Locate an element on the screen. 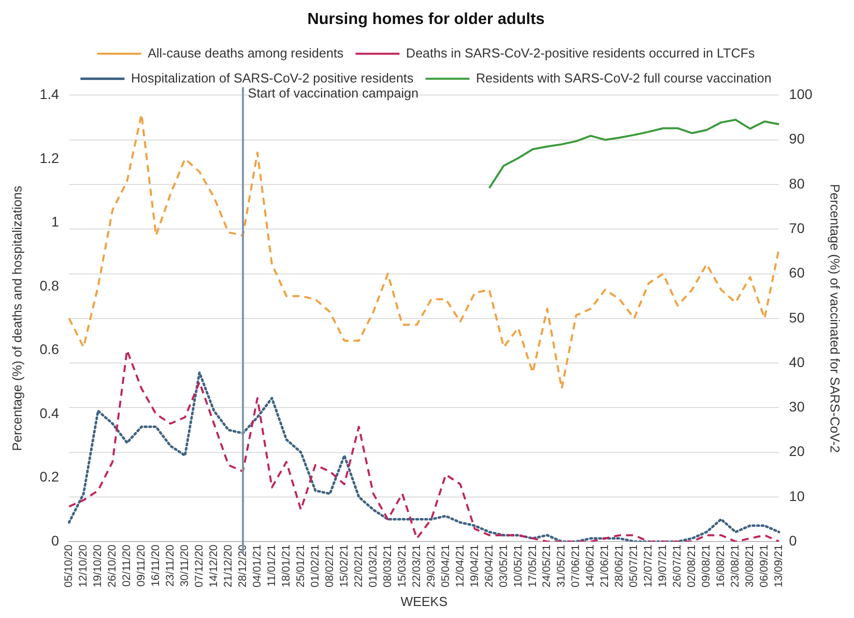 This screenshot has height=618, width=854. y2-tick-label: 0 is located at coordinates (793, 540).